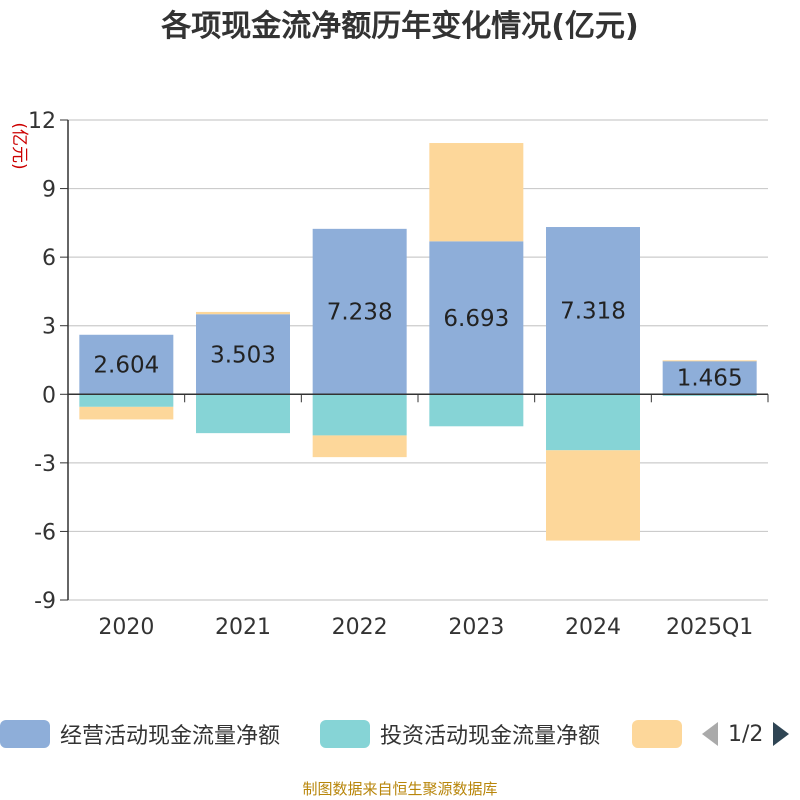  I want to click on bar-financing-2020, so click(126, 413).